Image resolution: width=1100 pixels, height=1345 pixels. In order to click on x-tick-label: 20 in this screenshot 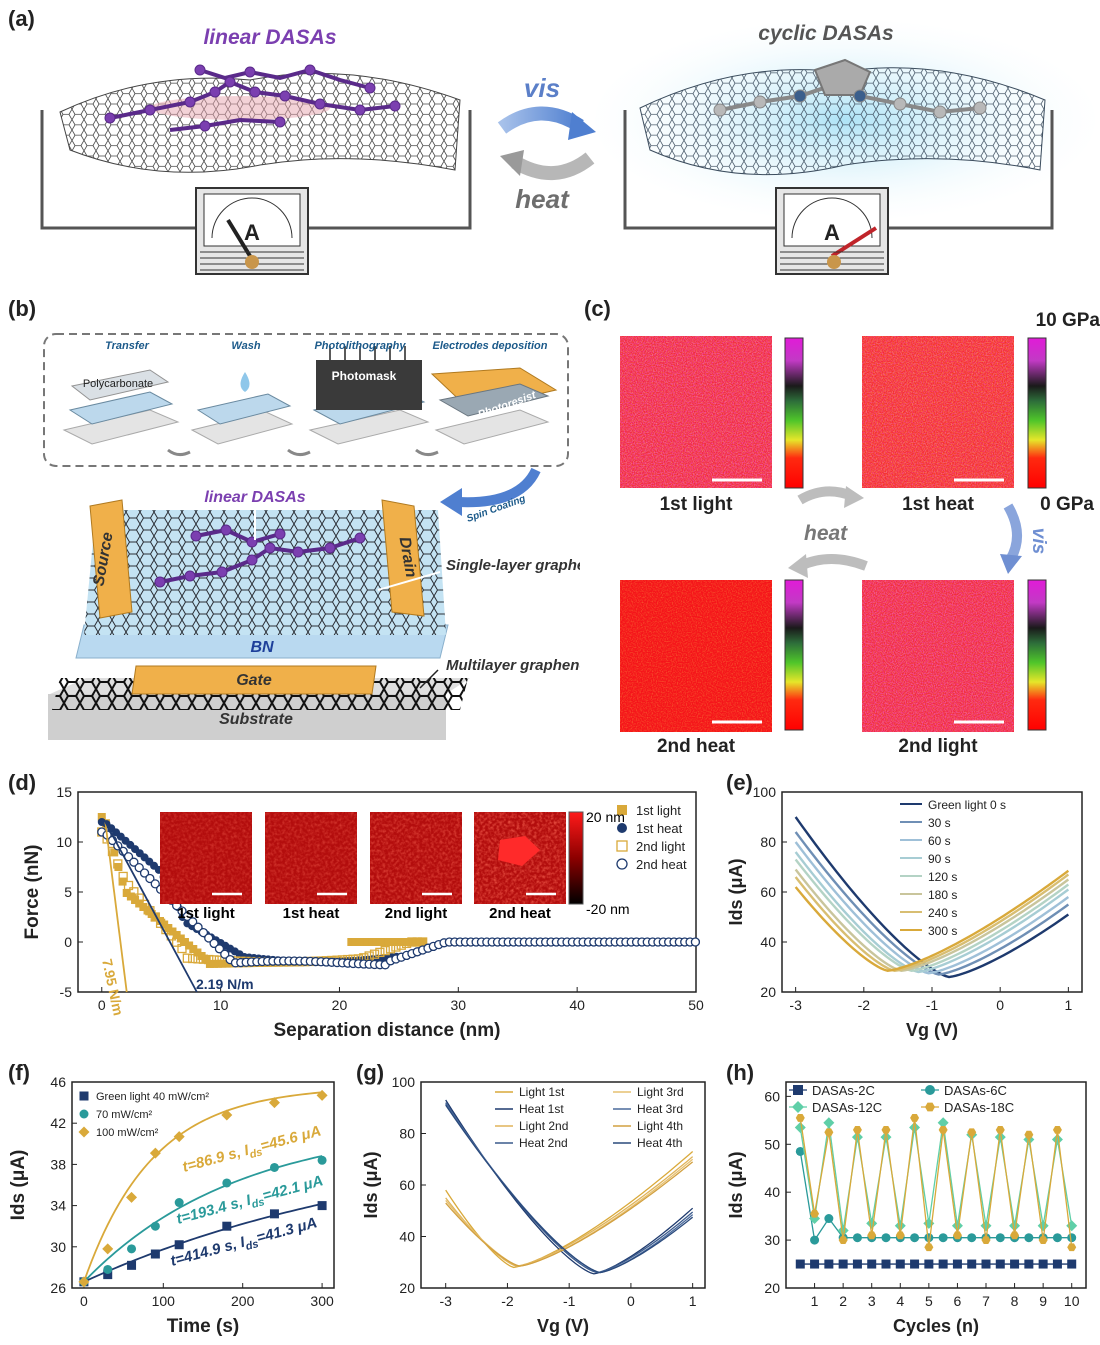, I will do `click(340, 1005)`.